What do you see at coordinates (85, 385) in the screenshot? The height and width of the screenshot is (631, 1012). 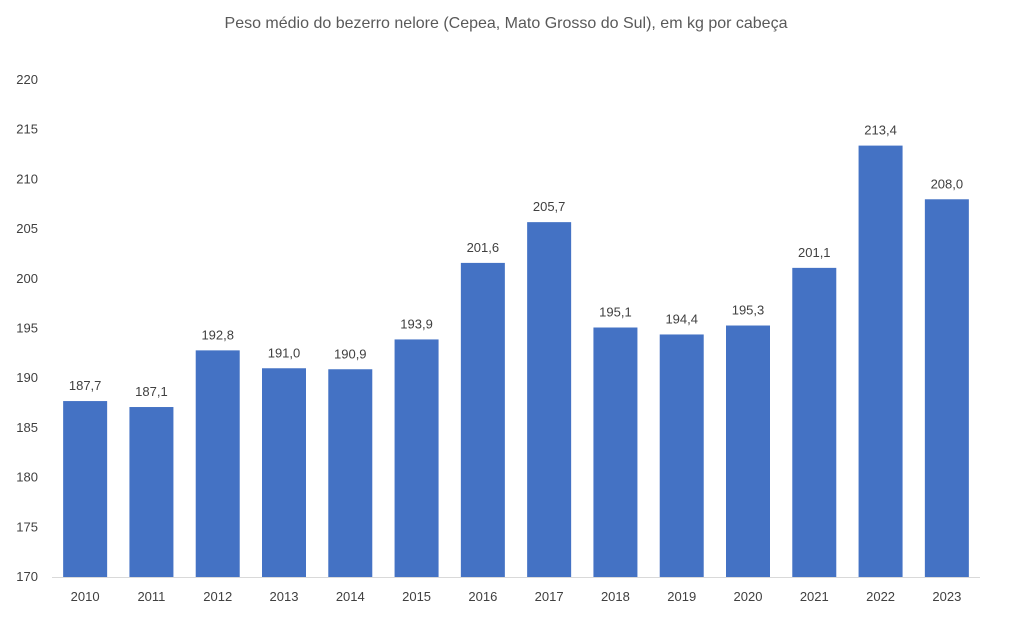 I see `data-label-2010: 187,7` at bounding box center [85, 385].